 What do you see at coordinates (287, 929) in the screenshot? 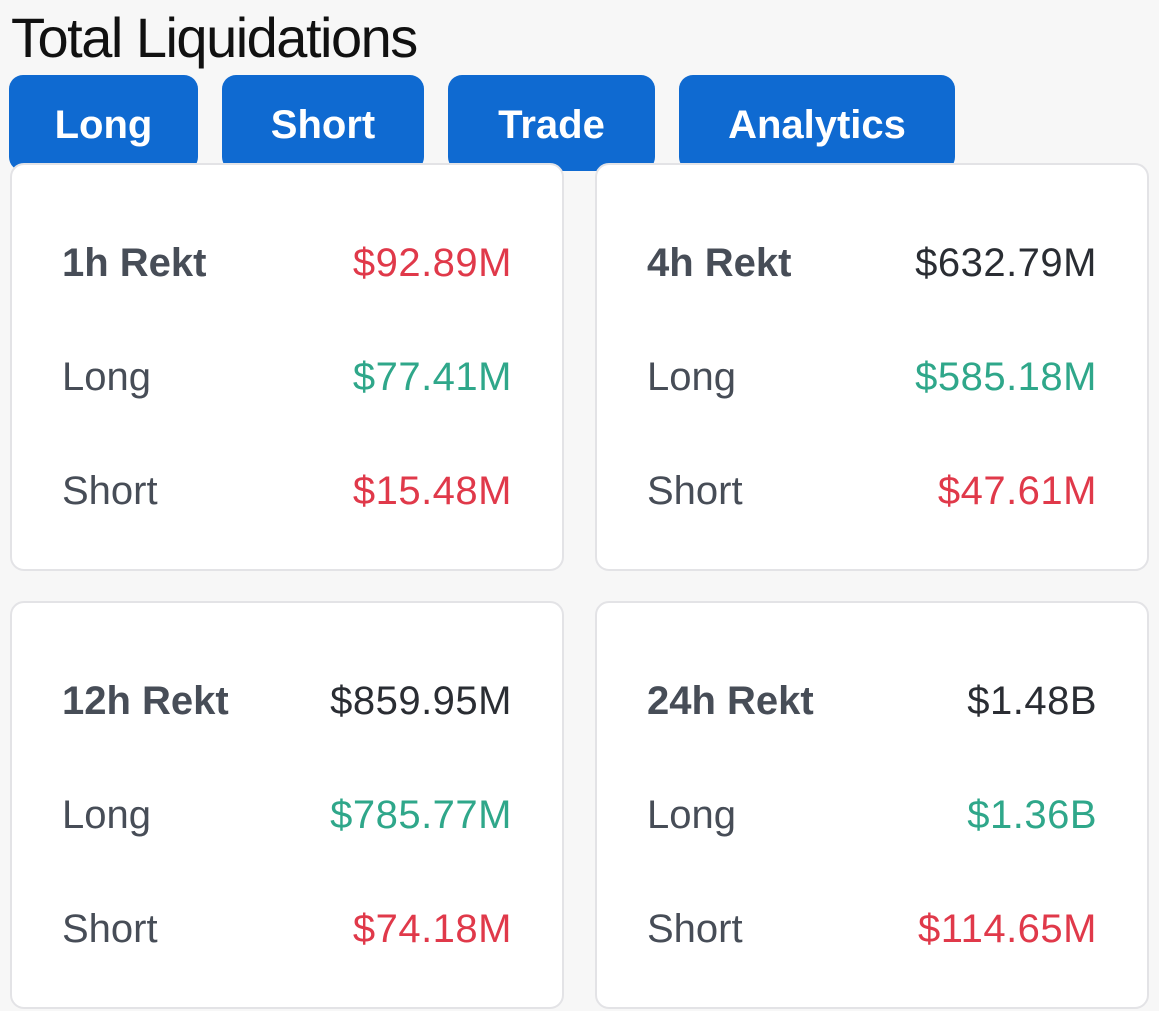
I see `short-row: Short $74.18M` at bounding box center [287, 929].